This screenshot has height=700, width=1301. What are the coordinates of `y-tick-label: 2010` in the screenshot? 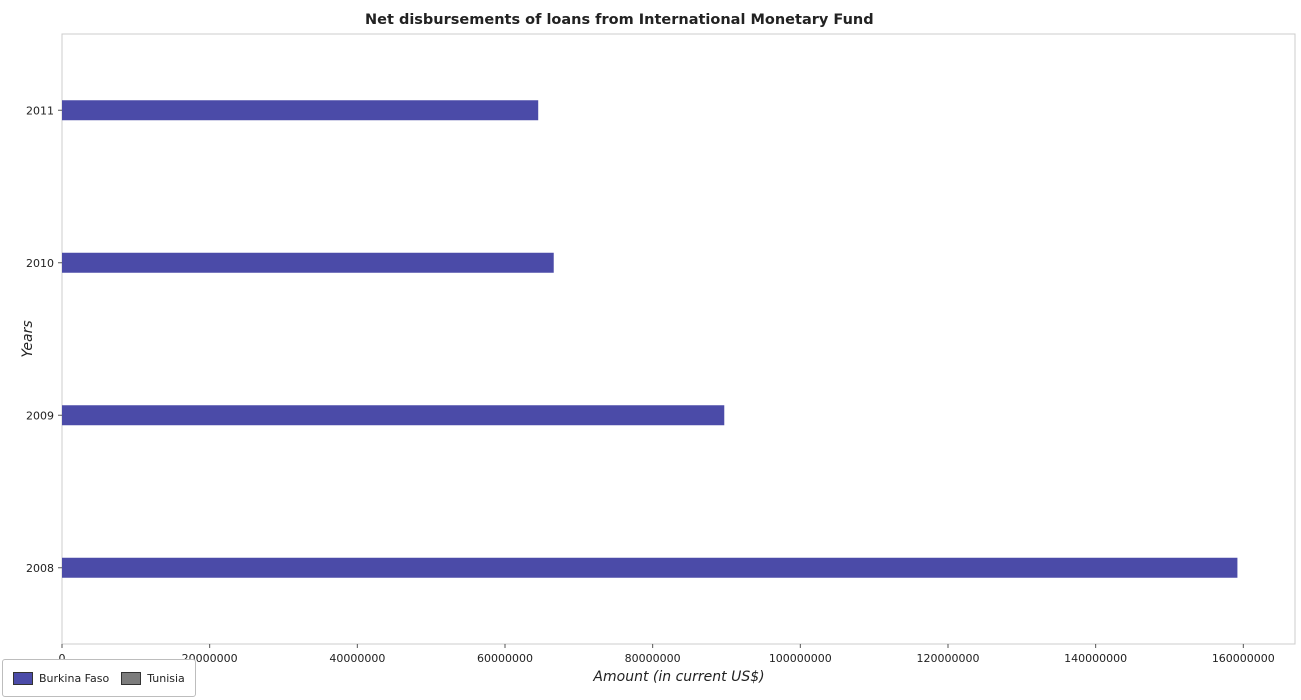 It's located at (40, 263).